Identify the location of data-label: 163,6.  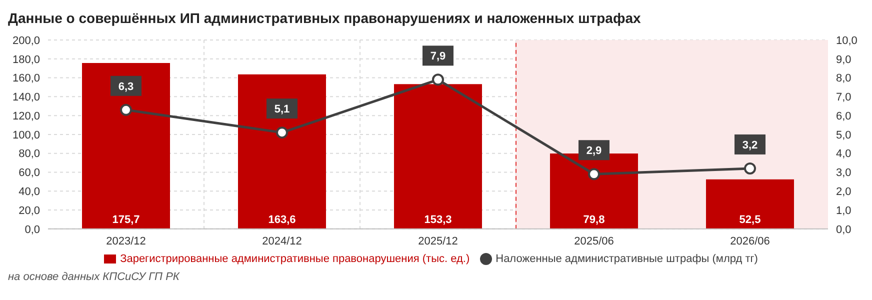
(282, 220).